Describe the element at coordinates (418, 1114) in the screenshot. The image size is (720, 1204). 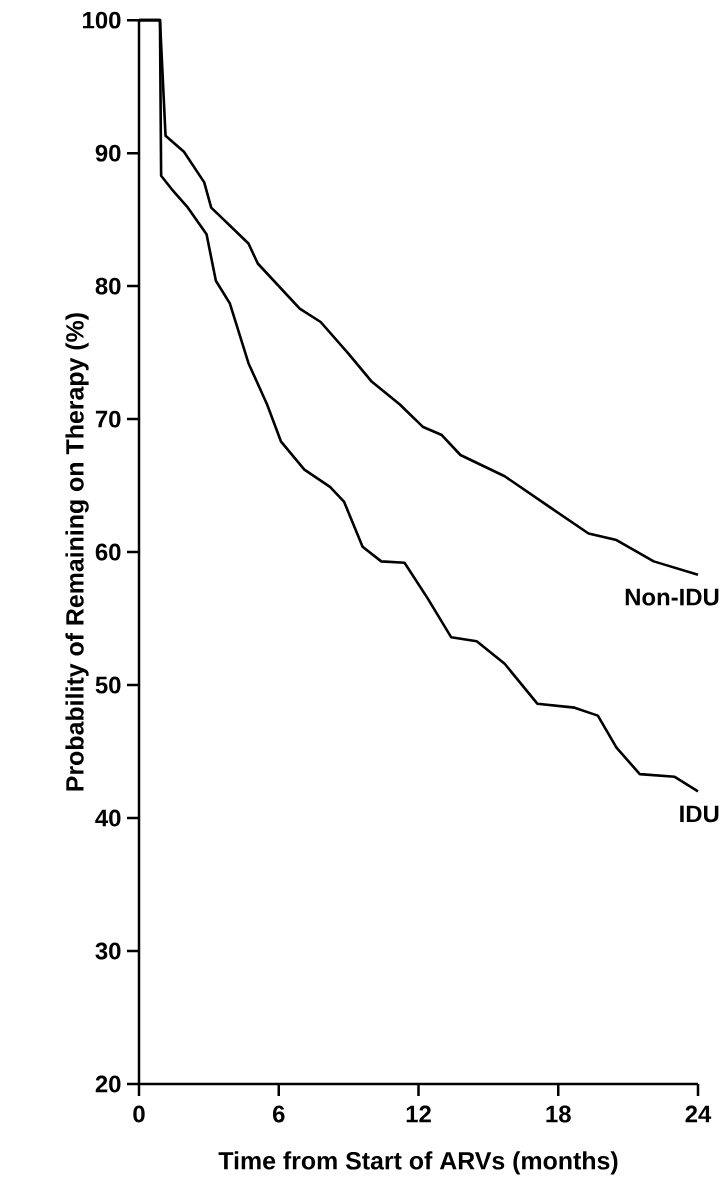
I see `x-tick-label: 12` at that location.